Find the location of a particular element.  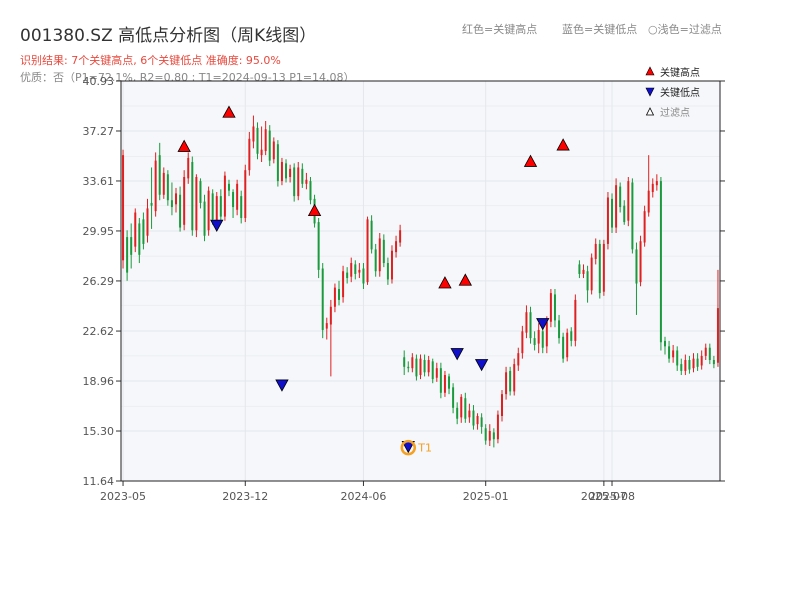

legend-high-marker is located at coordinates (650, 71).